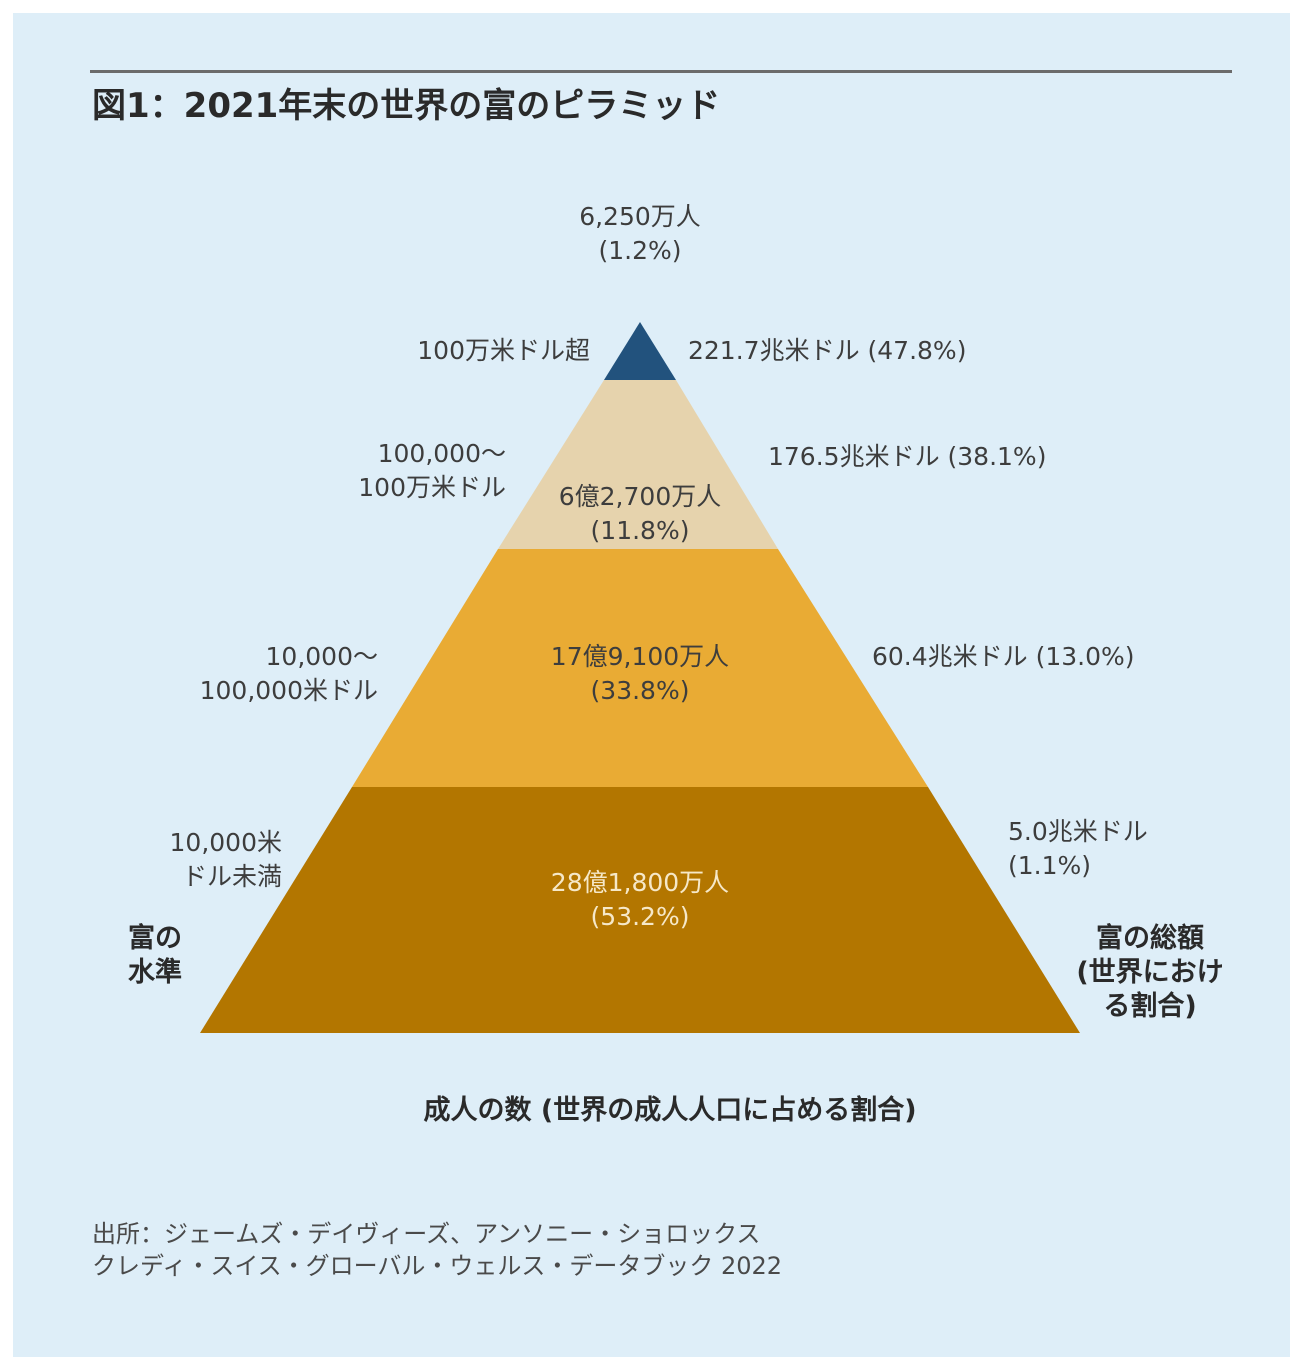  What do you see at coordinates (503, 350) in the screenshot?
I see `tier-top-wealth-range: 100万米ドル超` at bounding box center [503, 350].